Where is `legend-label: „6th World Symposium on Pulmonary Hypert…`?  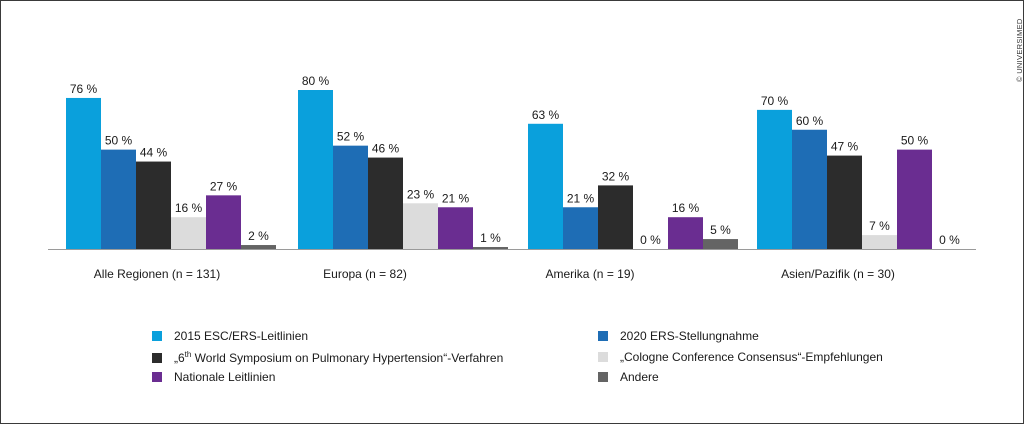
legend-label: „6th World Symposium on Pulmonary Hypert… is located at coordinates (339, 357).